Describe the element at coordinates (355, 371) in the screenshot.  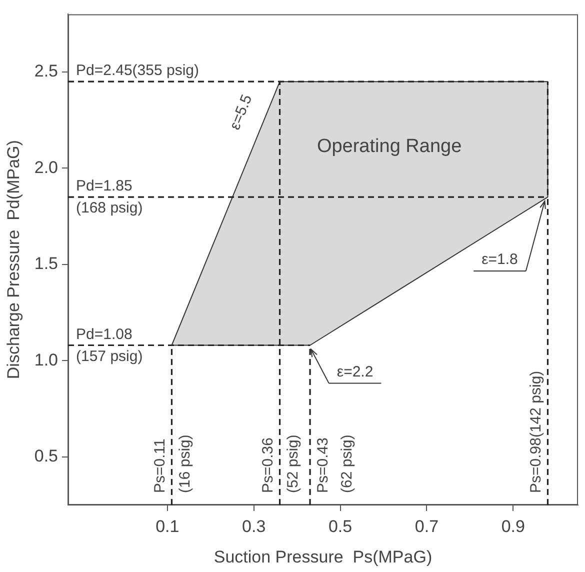
I see `annotation: ε=2.2` at that location.